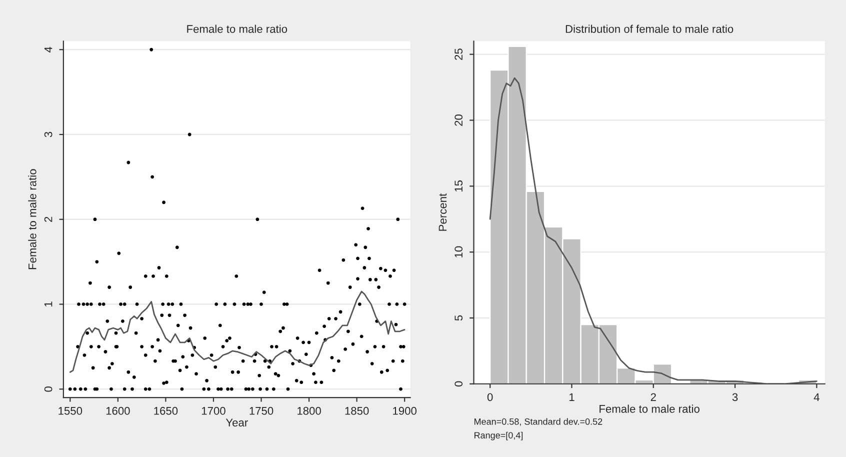  Describe the element at coordinates (214, 410) in the screenshot. I see `x-tick-label: 1700` at that location.